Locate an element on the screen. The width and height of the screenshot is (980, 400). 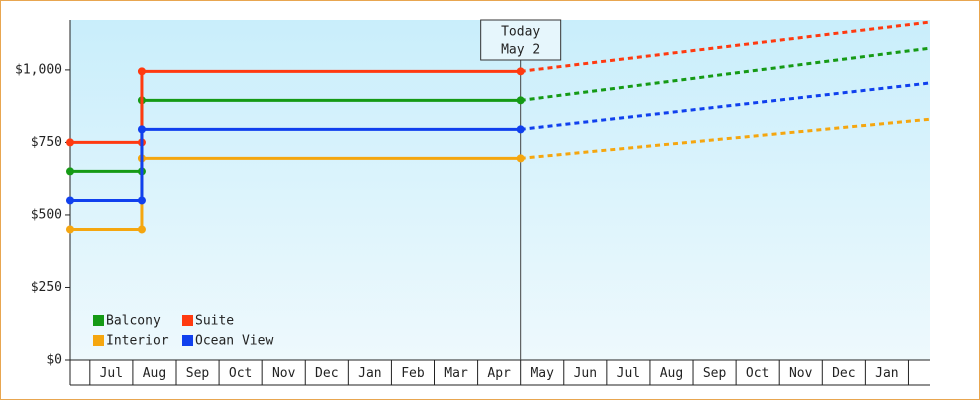
today-label: Today is located at coordinates (520, 32).